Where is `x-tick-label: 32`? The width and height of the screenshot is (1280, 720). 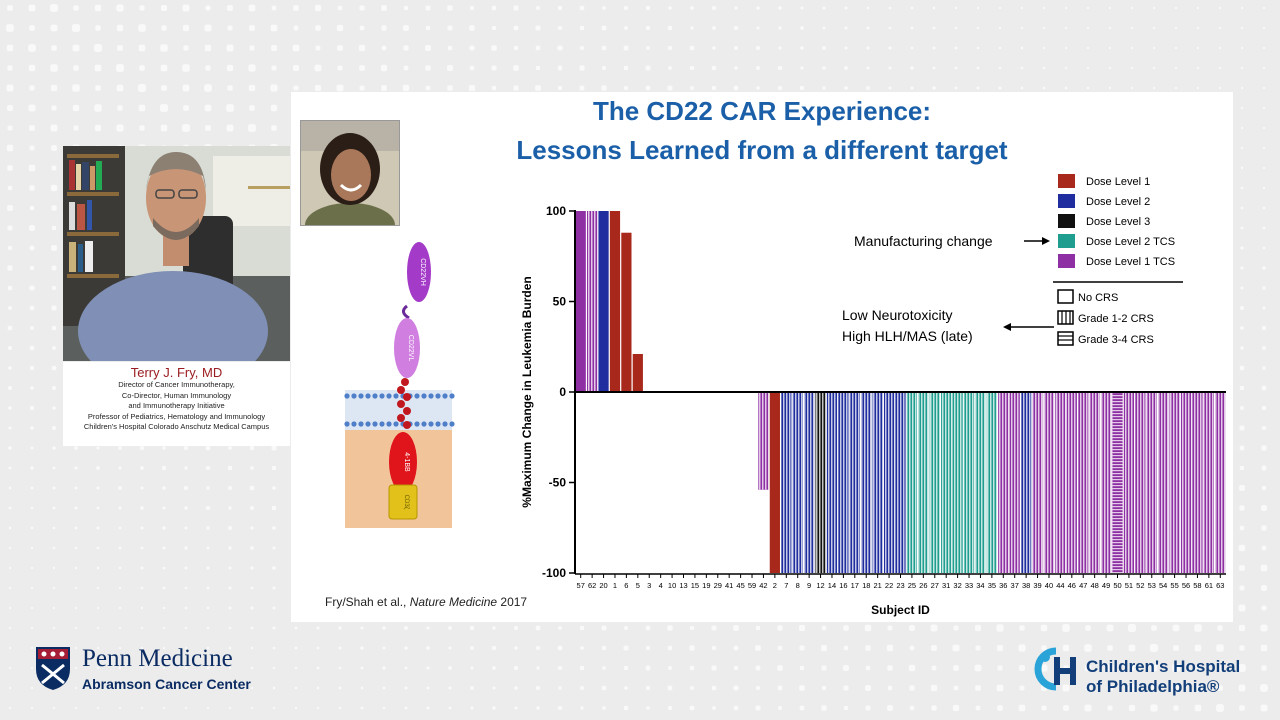
x-tick-label: 32 is located at coordinates (957, 585).